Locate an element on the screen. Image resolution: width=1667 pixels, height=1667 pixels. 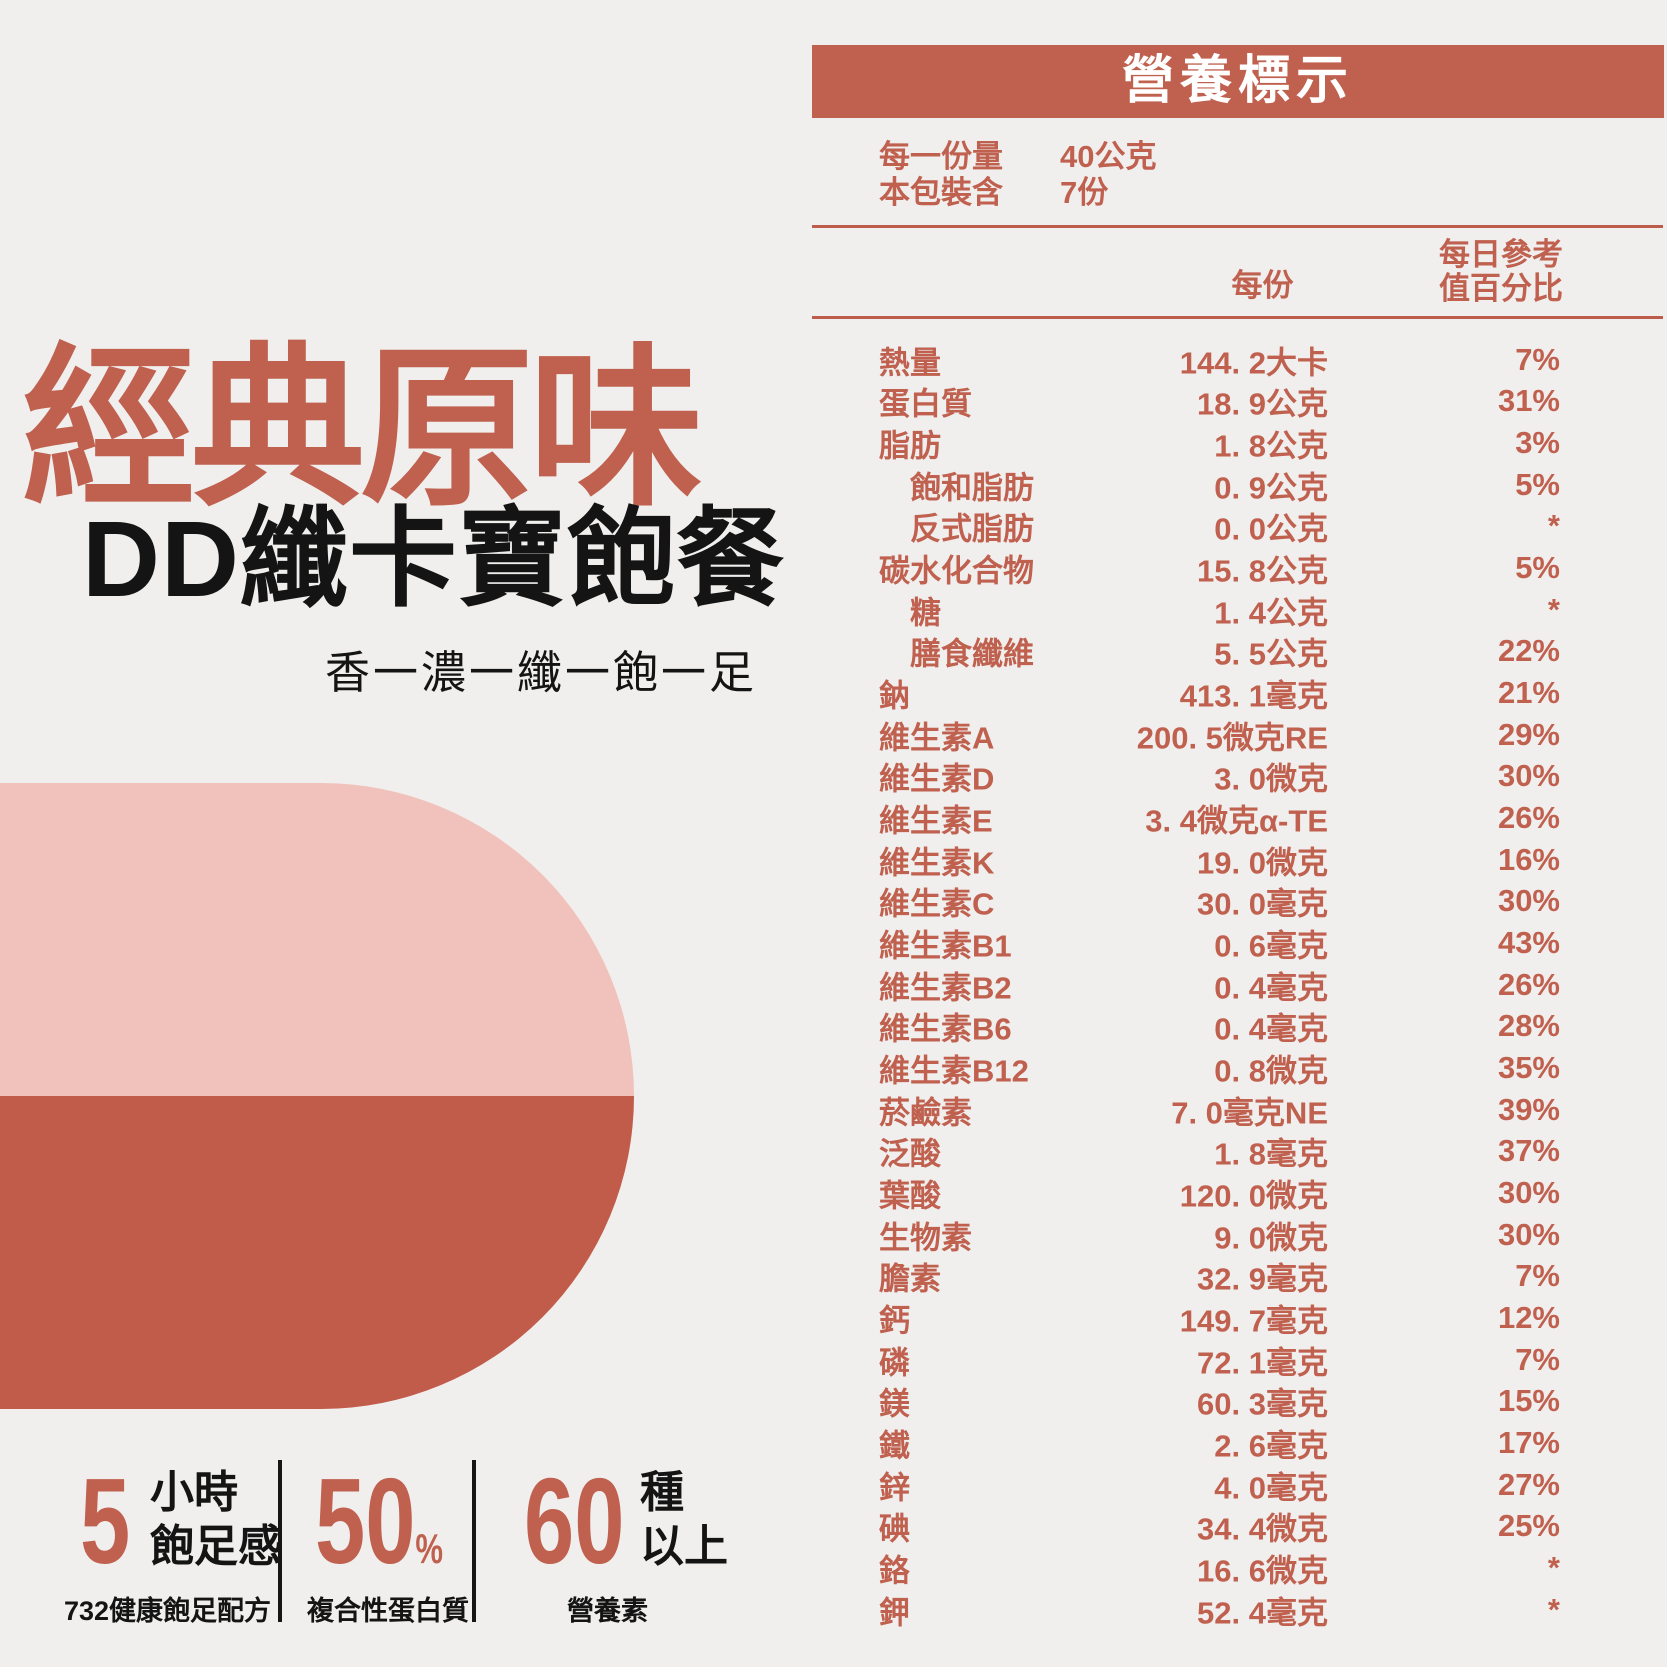
stat-nutrients-unit-line2: 以上 is located at coordinates (684, 1546).